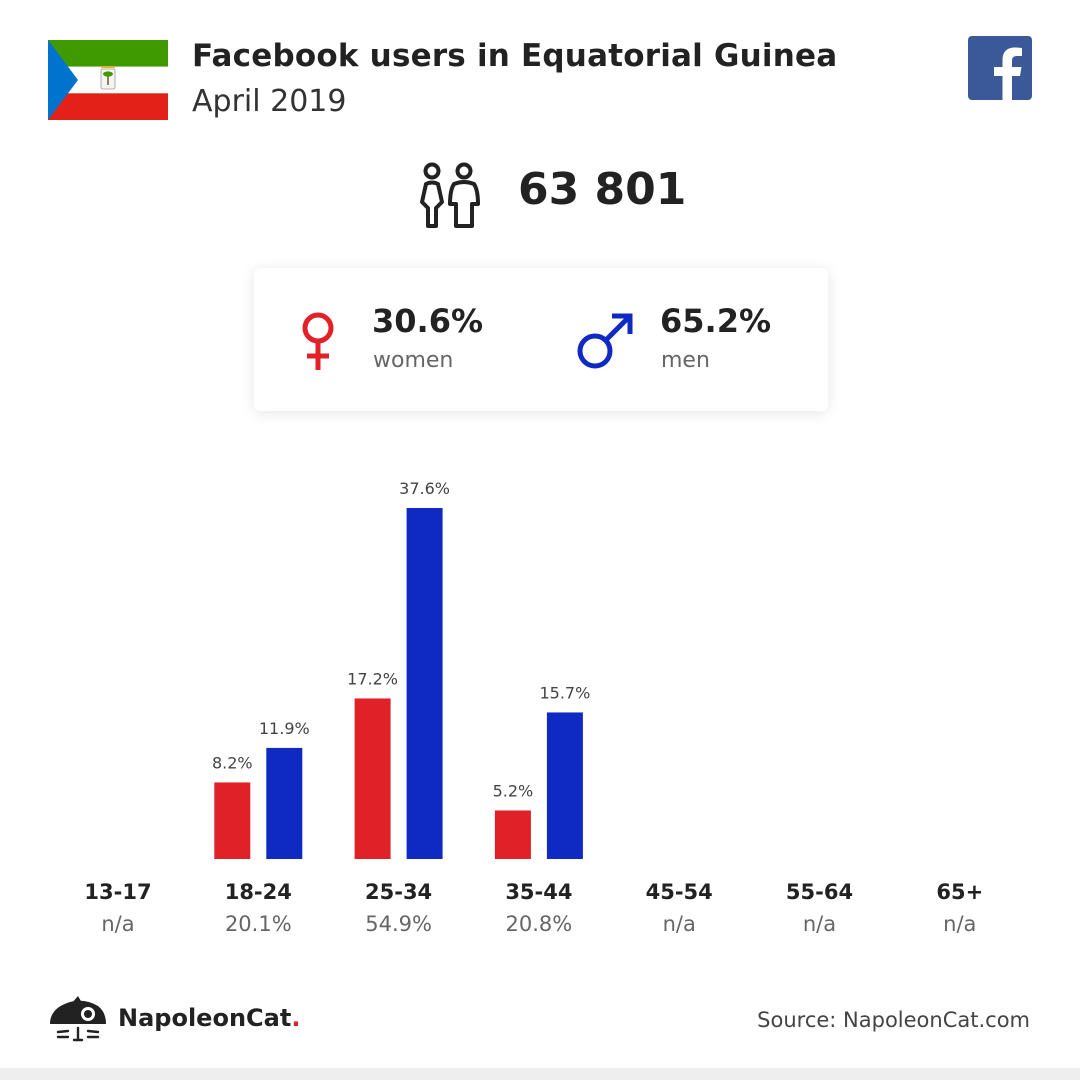  I want to click on napoleoncat-logo, so click(78, 1019).